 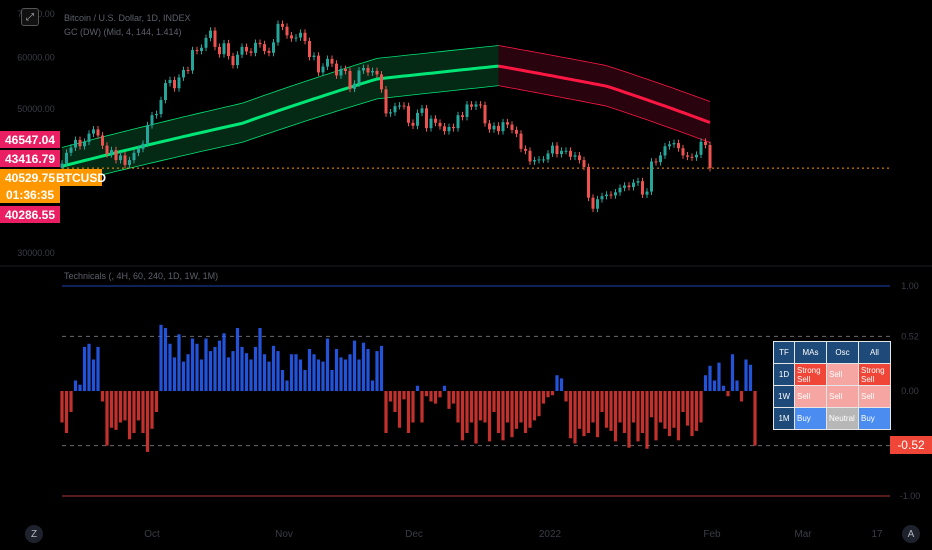 I want to click on price-axis-tick: 30000.00, so click(x=36, y=253).